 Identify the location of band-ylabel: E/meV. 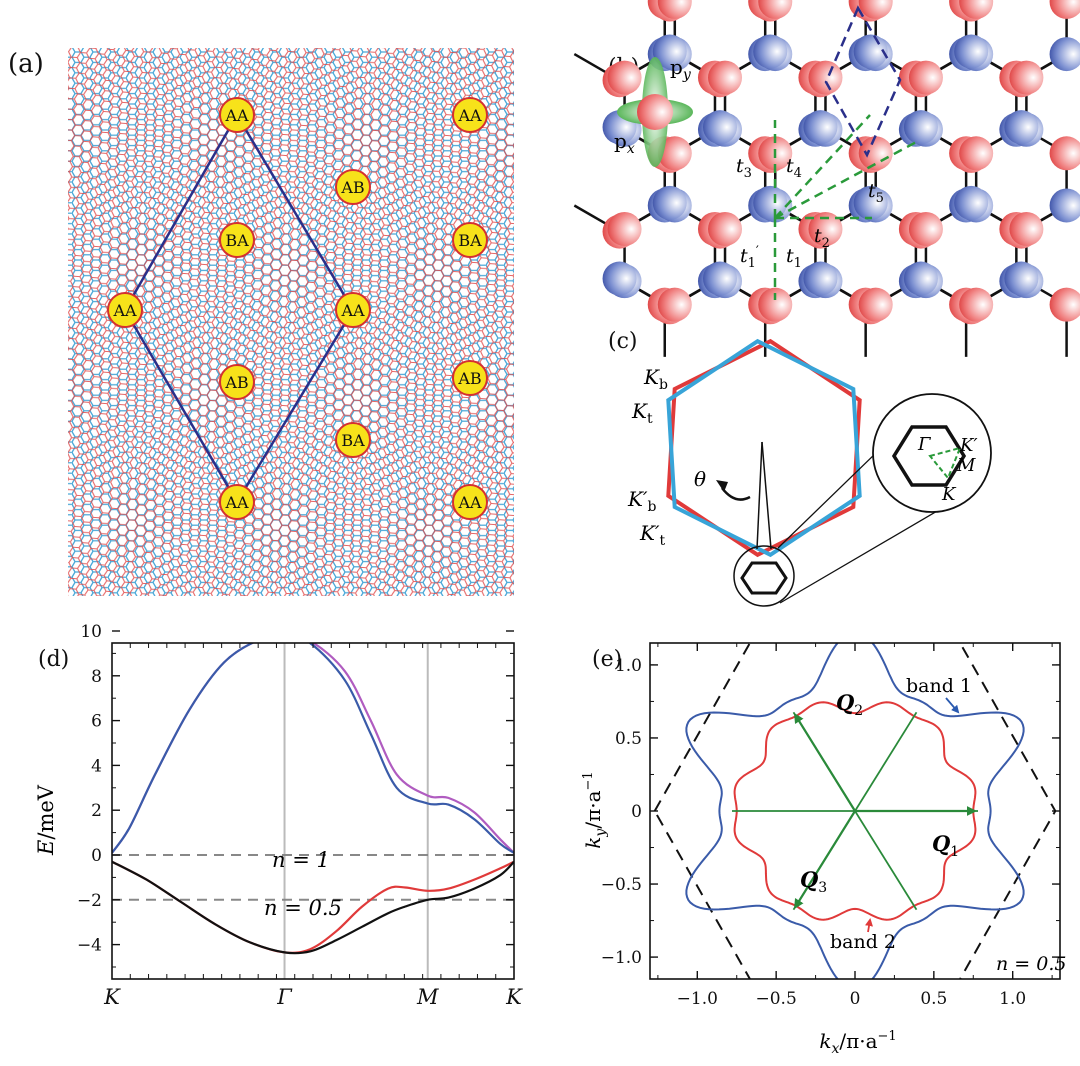
(46, 820).